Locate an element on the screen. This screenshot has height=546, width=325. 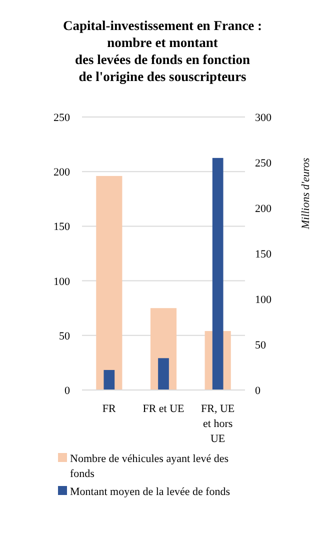
y2-tick-label: 250 is located at coordinates (263, 164).